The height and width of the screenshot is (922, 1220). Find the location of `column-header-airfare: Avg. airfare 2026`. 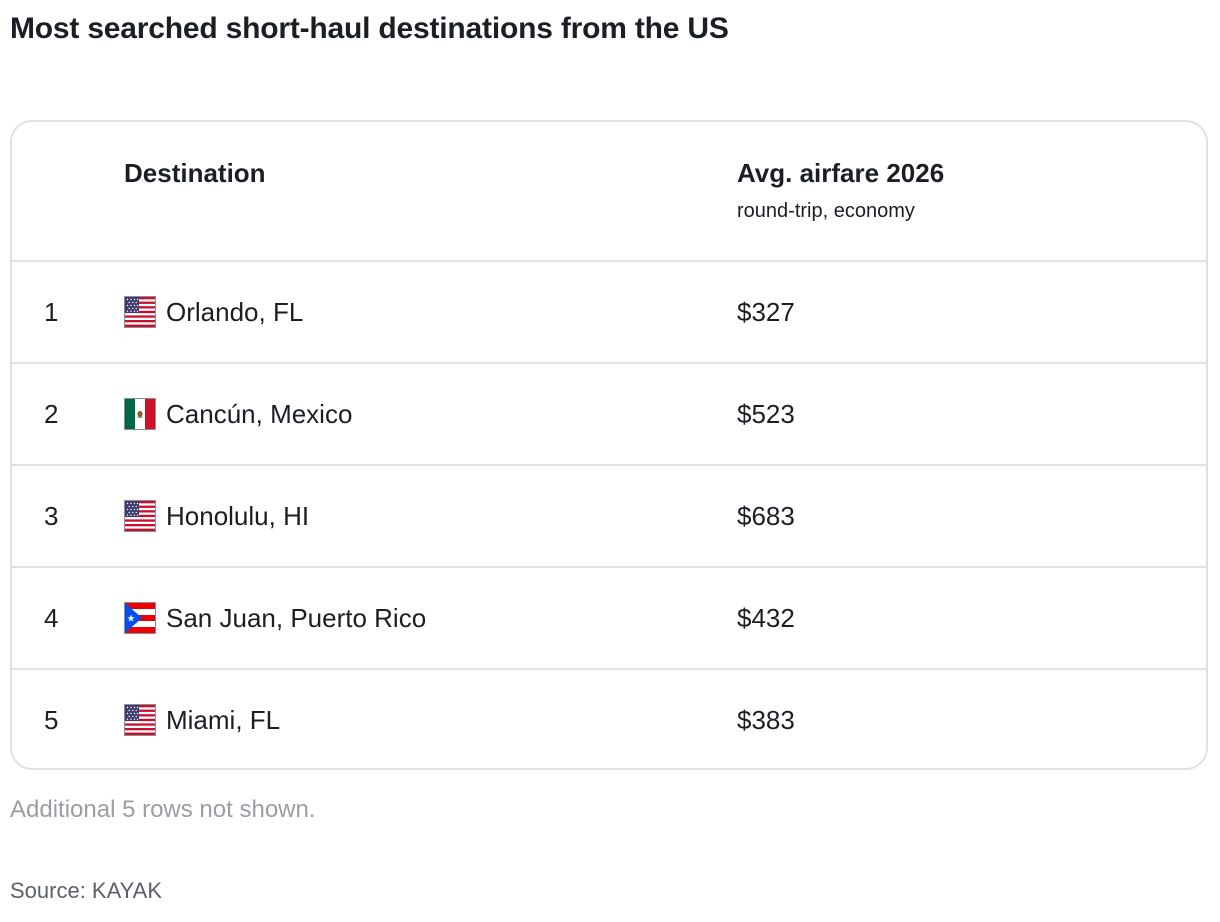

column-header-airfare: Avg. airfare 2026 is located at coordinates (841, 173).